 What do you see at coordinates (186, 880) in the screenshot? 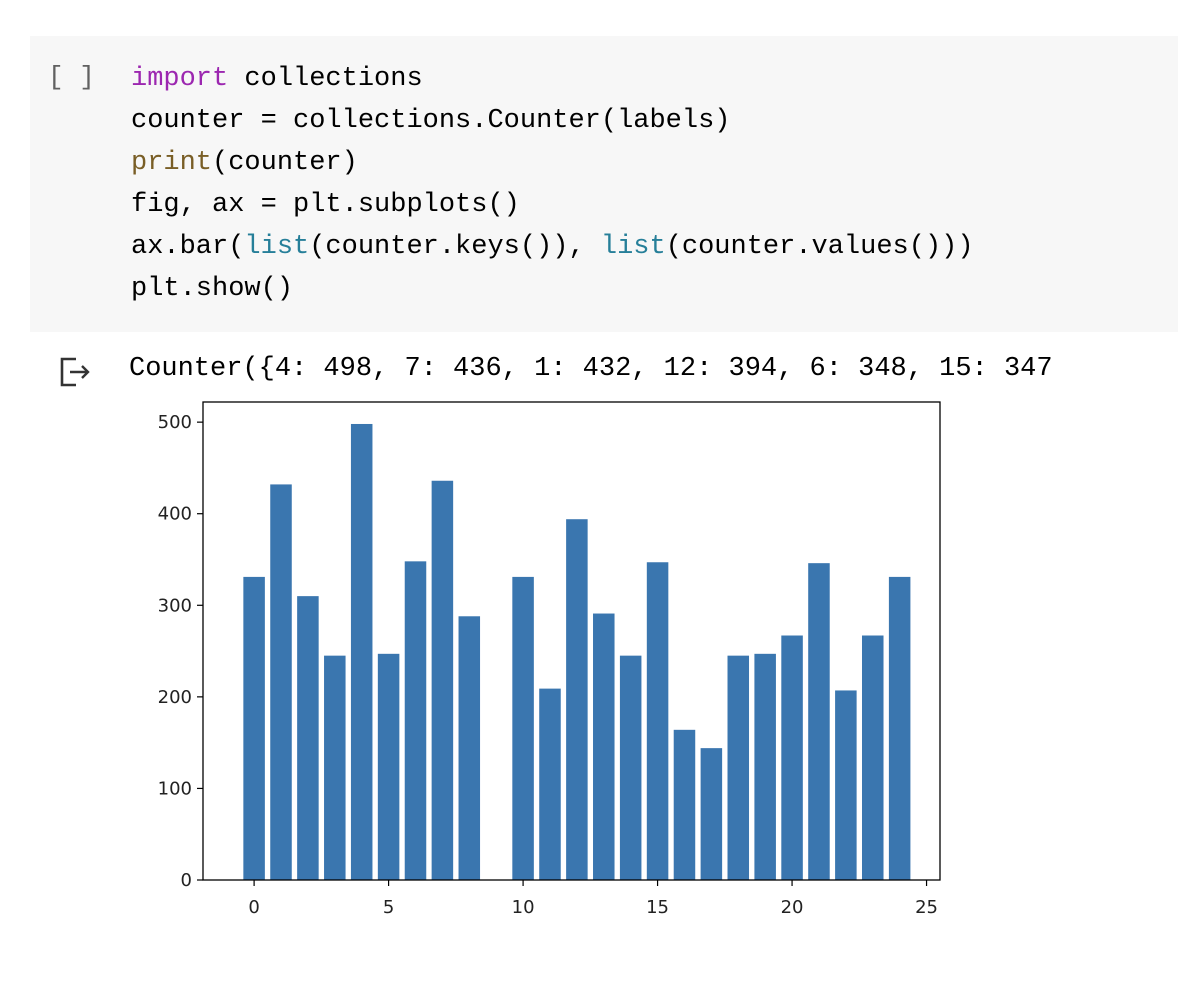
I see `y-tick-label: 0` at bounding box center [186, 880].